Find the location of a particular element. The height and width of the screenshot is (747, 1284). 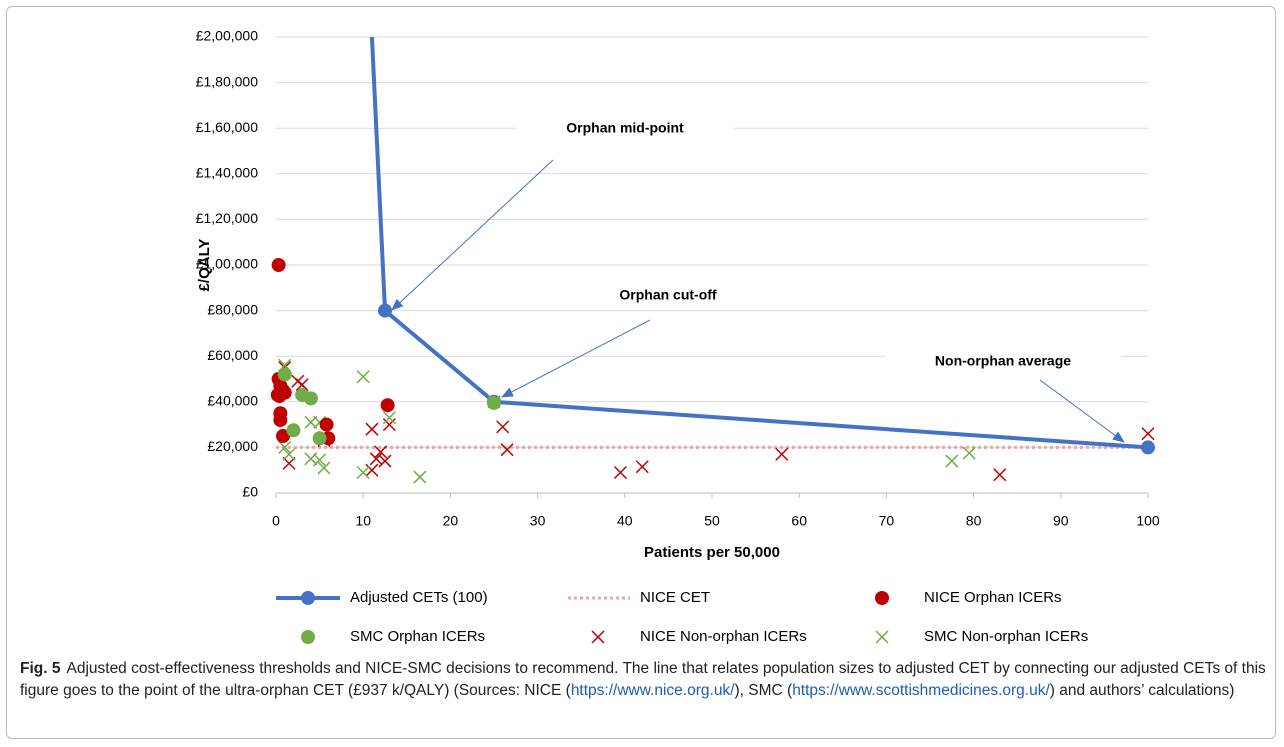

annotation: Non-orphan average is located at coordinates (1003, 361).